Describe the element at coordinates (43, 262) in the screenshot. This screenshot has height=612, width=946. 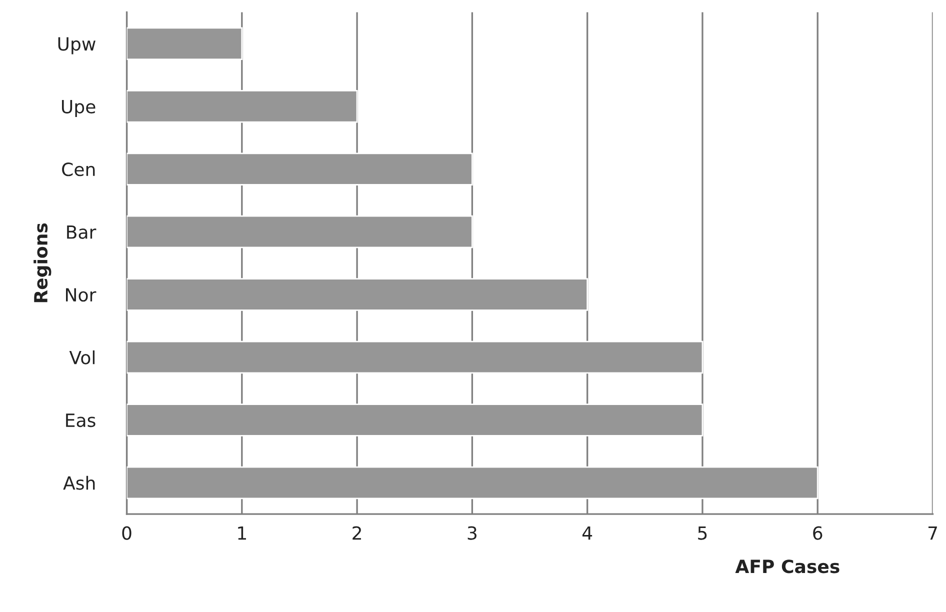
I see `y-axis-title: Regions` at that location.